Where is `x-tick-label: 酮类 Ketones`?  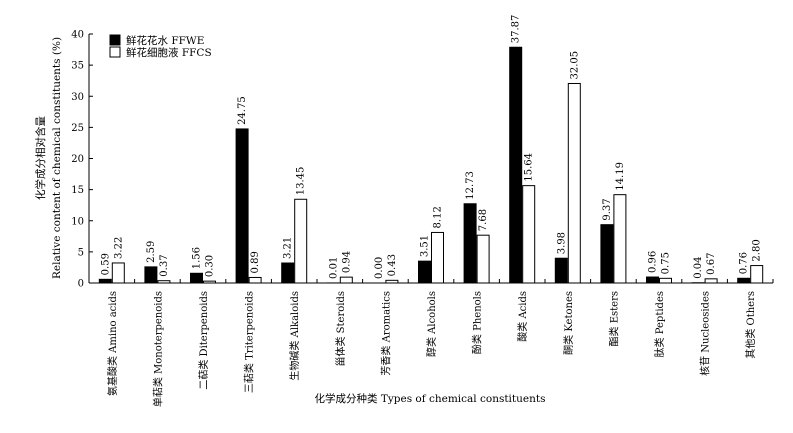
x-tick-label: 酮类 Ketones is located at coordinates (568, 323).